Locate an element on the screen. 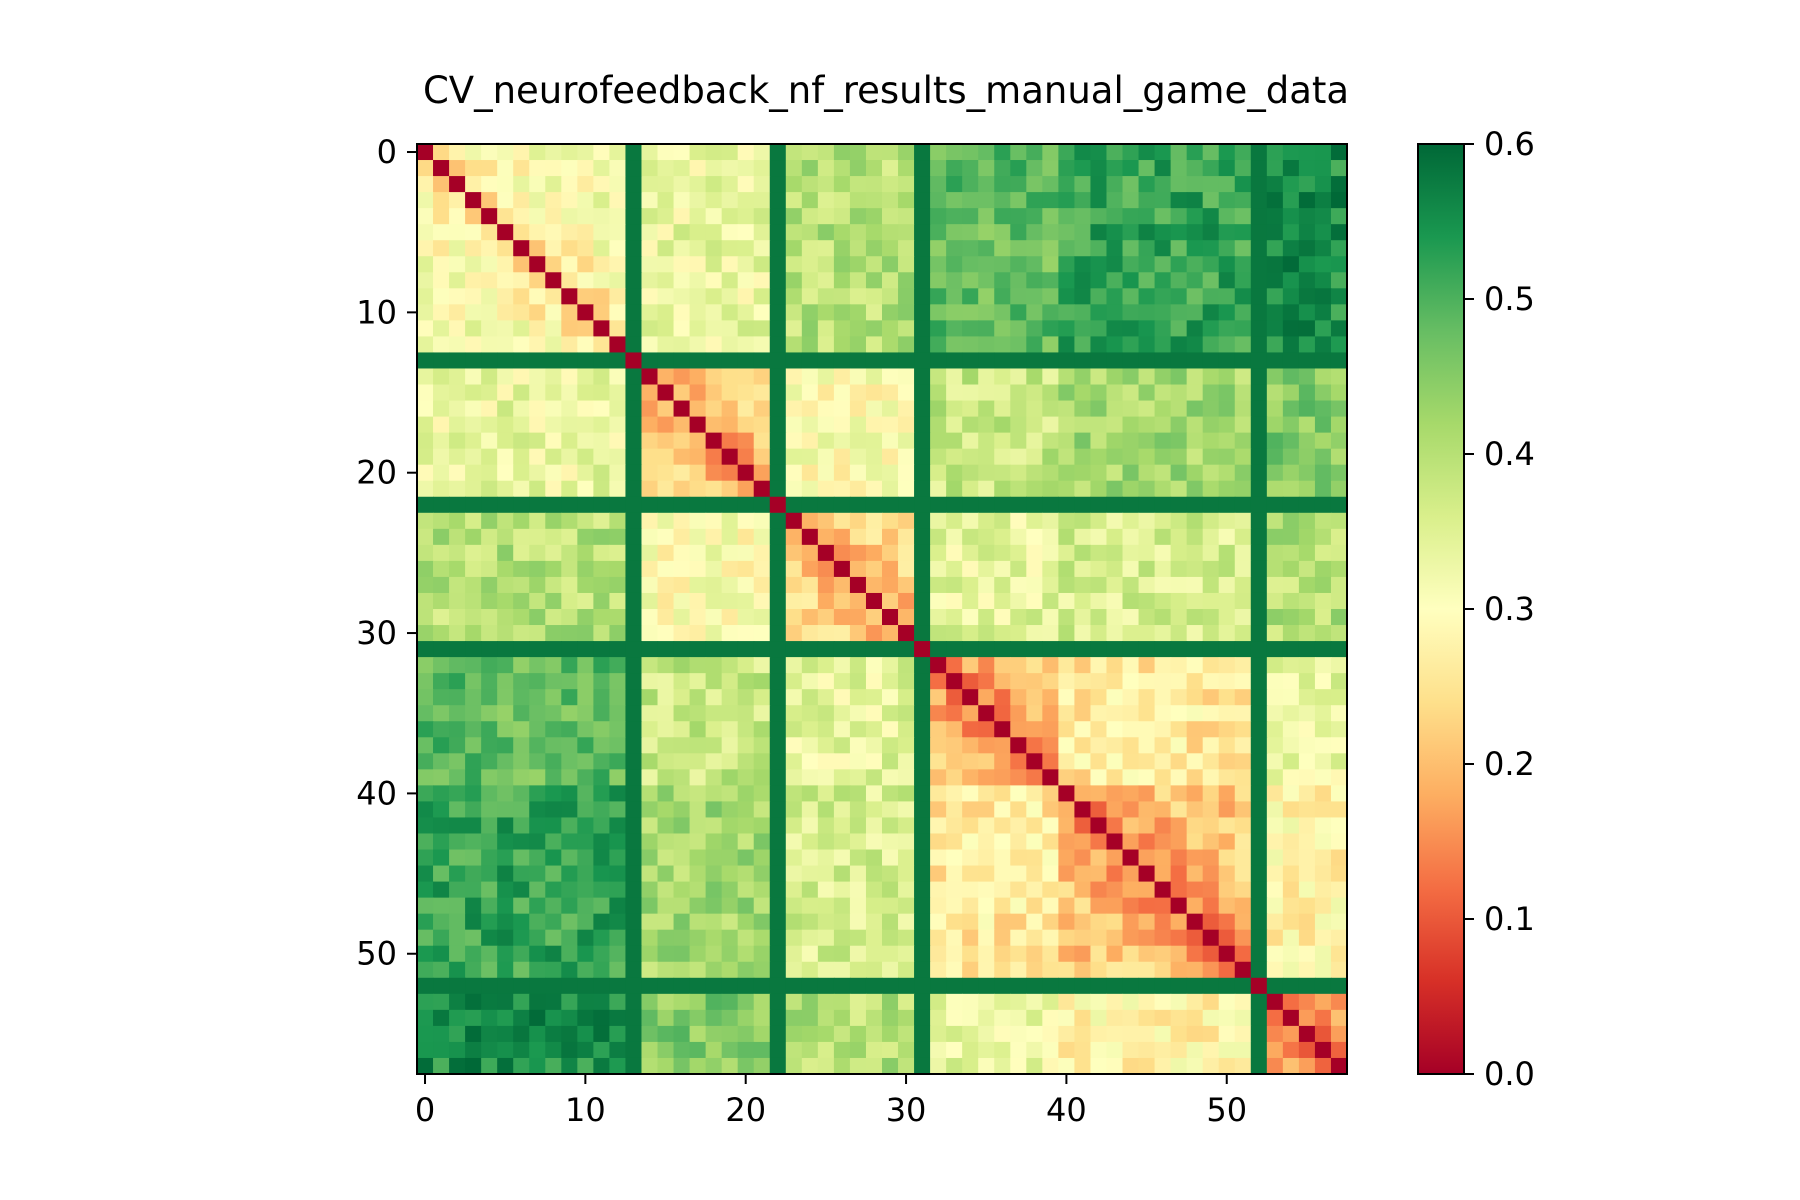  colorbar-tick-label: 0.6 is located at coordinates (1509, 144).